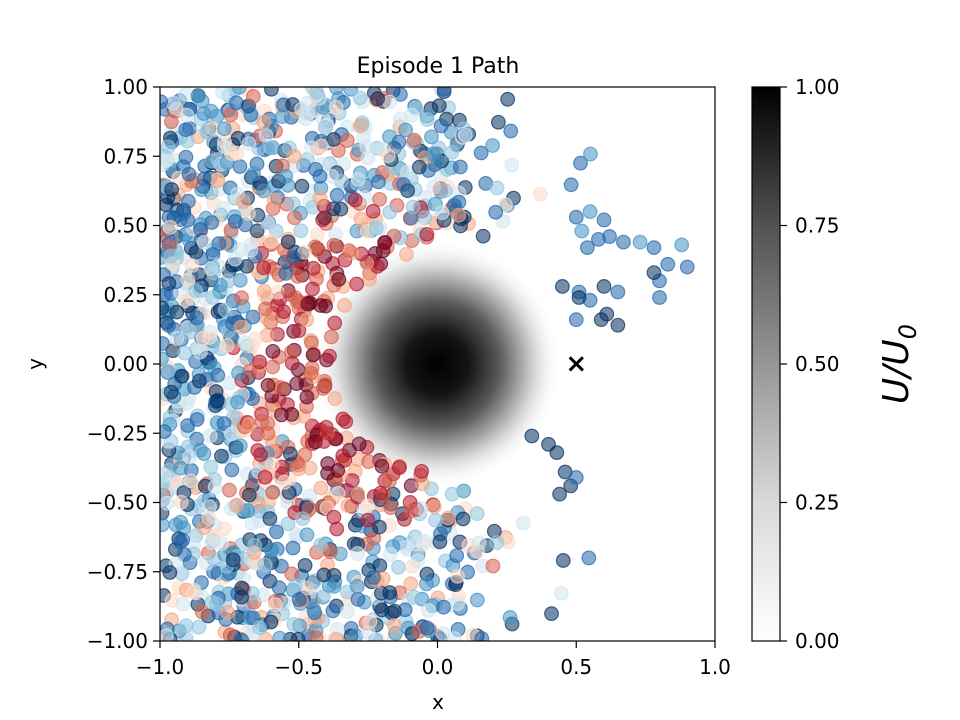 This screenshot has height=720, width=960. Describe the element at coordinates (117, 433) in the screenshot. I see `y-tick-label: −0.25` at that location.